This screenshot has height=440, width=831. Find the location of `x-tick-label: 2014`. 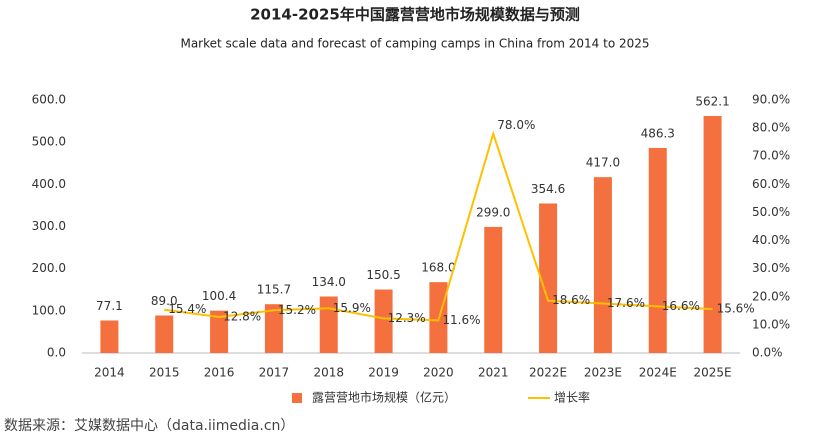

x-tick-label: 2014 is located at coordinates (109, 373).